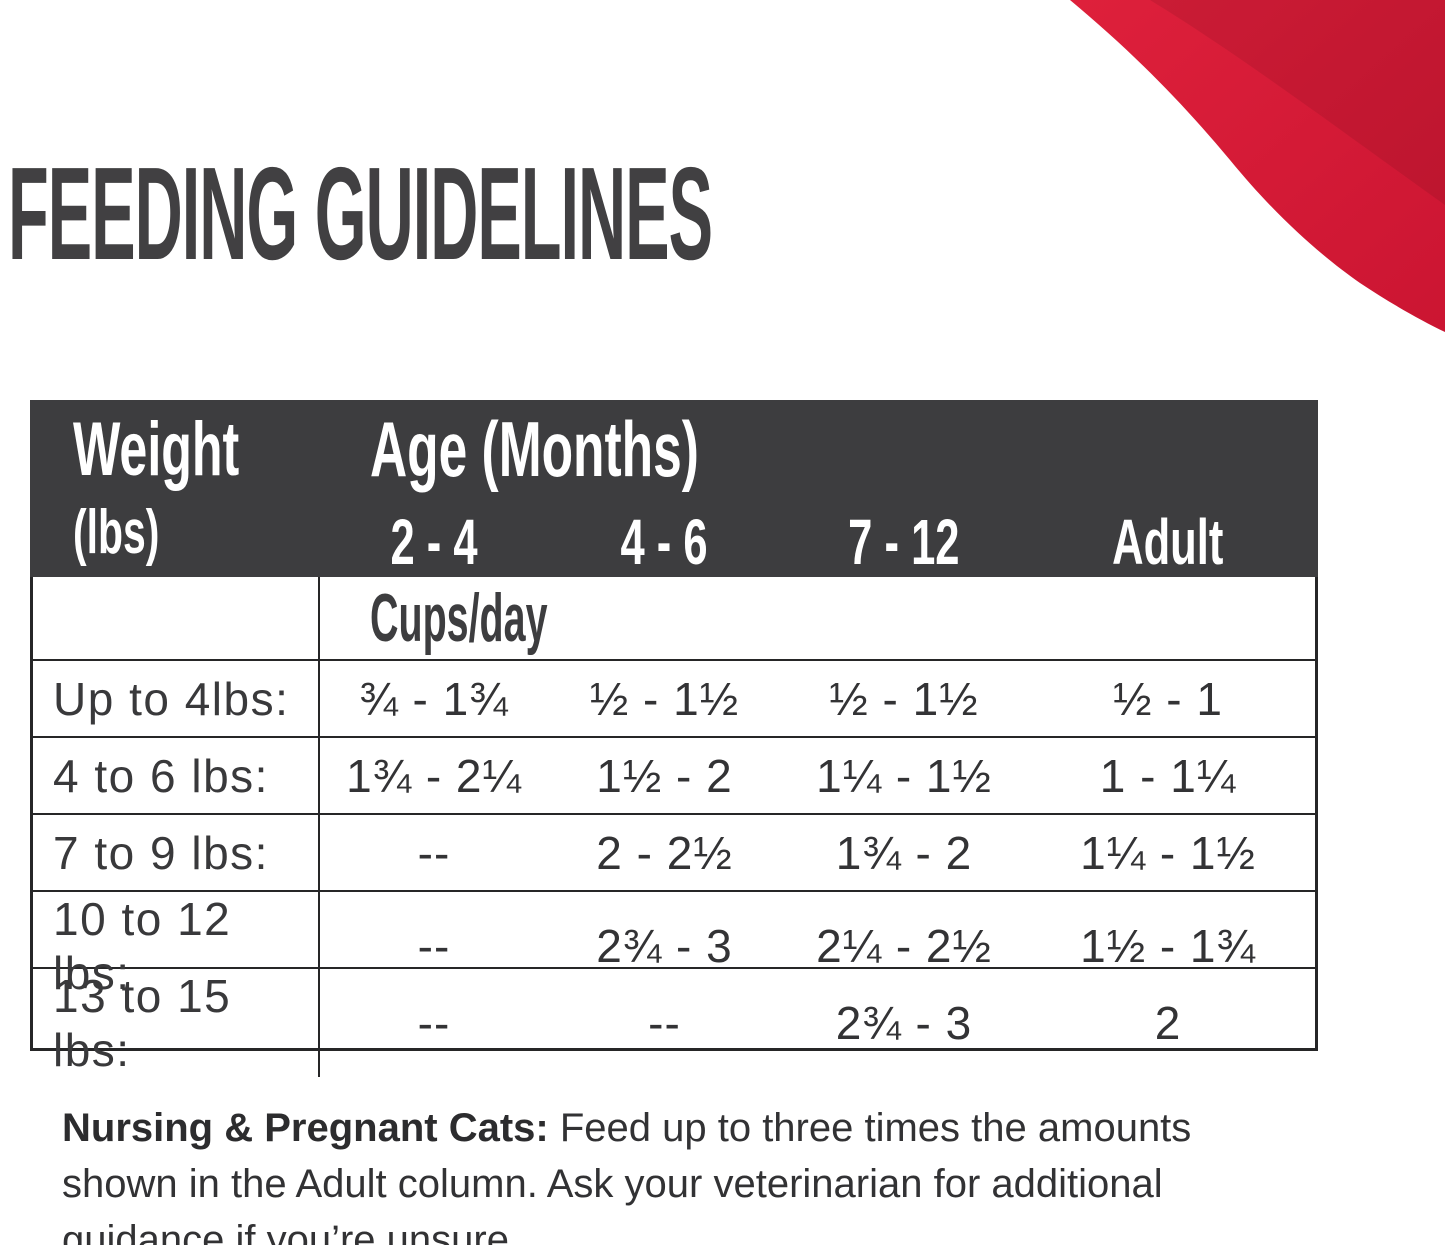  Describe the element at coordinates (904, 946) in the screenshot. I see `row-value: 2¼ - 2½` at that location.